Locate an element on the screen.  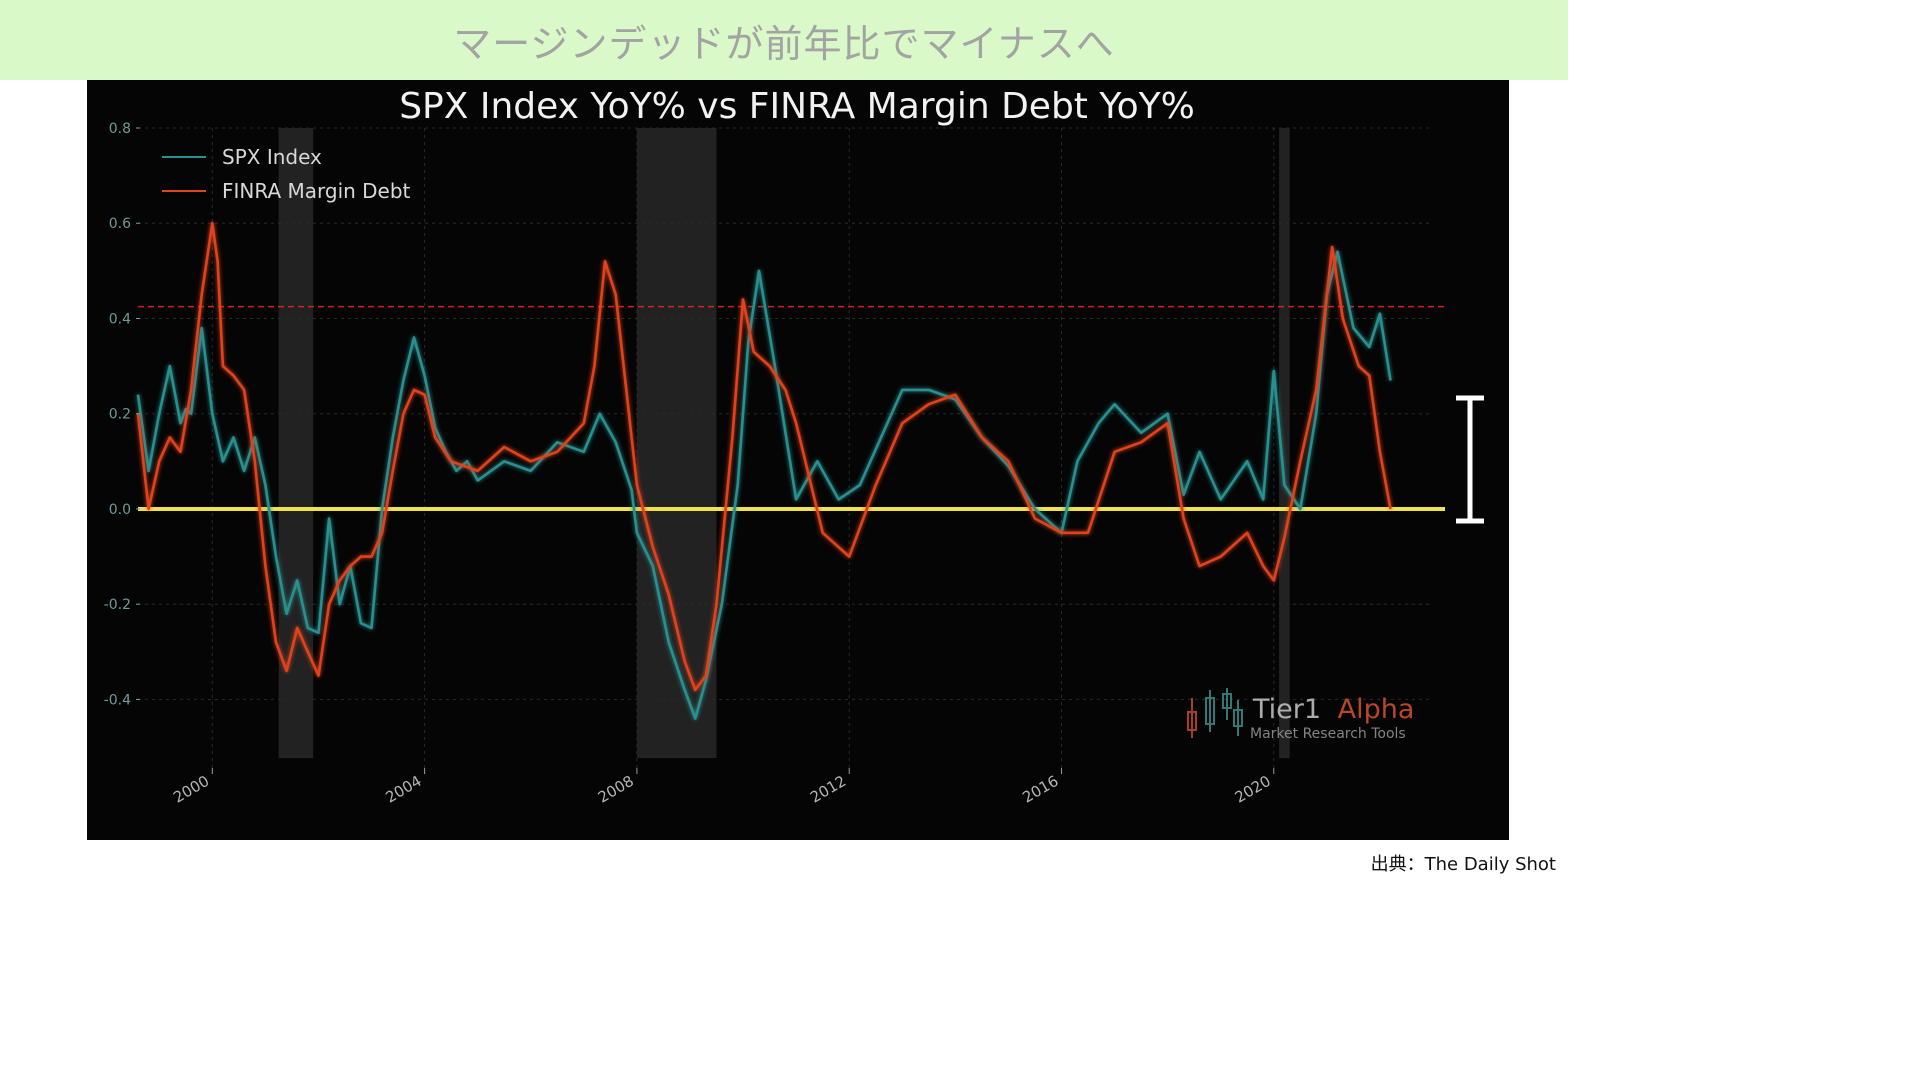
candlestick-logo-icon is located at coordinates (1215, 713).